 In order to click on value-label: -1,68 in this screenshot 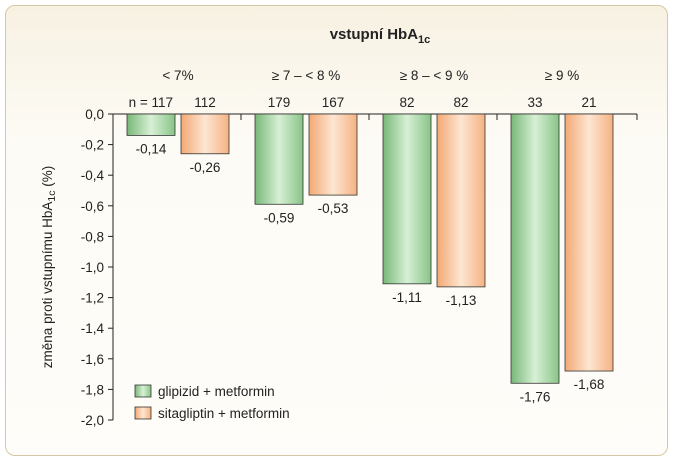, I will do `click(589, 384)`.